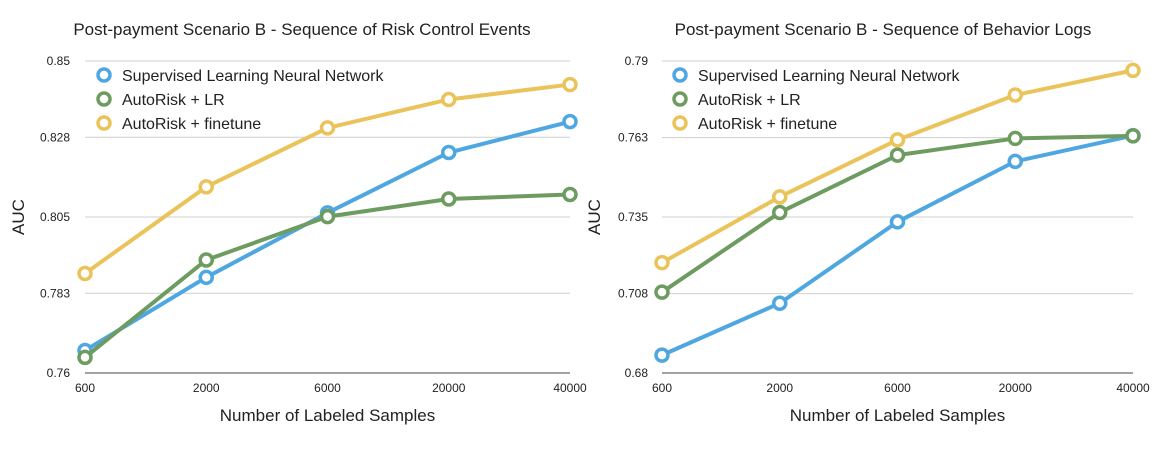 The width and height of the screenshot is (1166, 449). What do you see at coordinates (637, 373) in the screenshot?
I see `y-tick-label: 0.68` at bounding box center [637, 373].